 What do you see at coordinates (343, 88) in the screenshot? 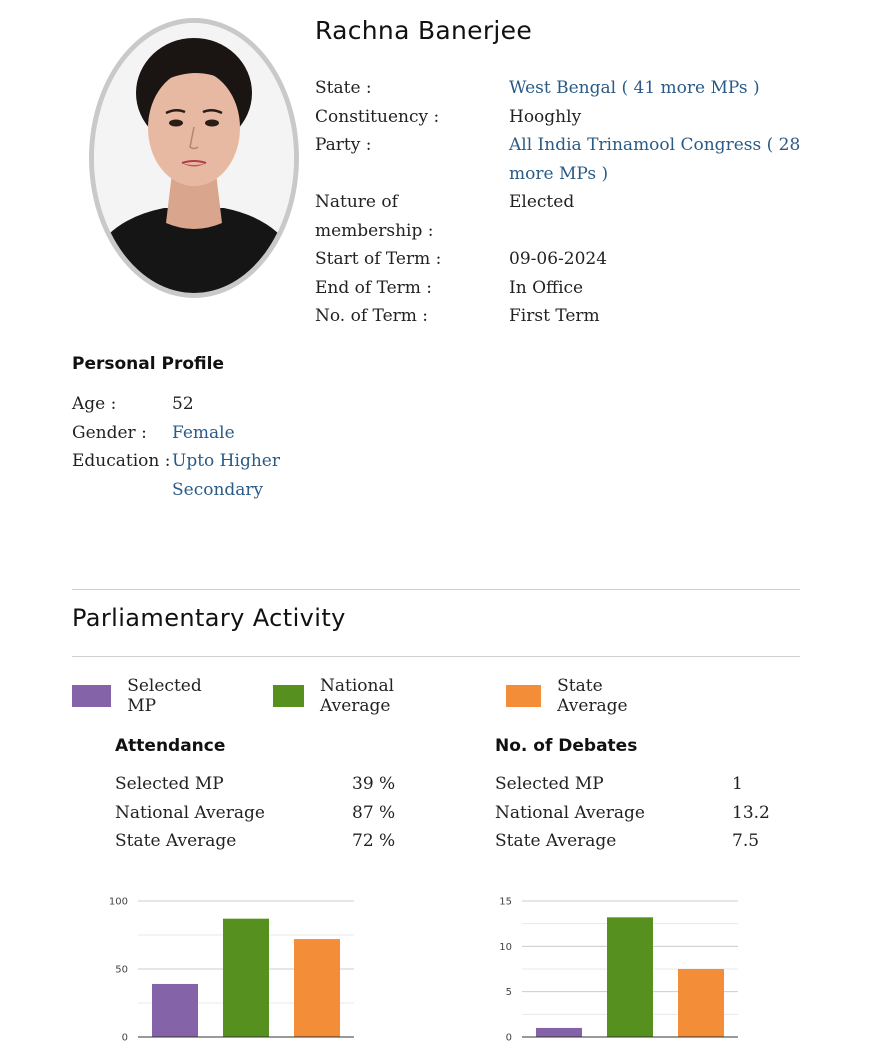
I see `state-label: State :` at bounding box center [343, 88].